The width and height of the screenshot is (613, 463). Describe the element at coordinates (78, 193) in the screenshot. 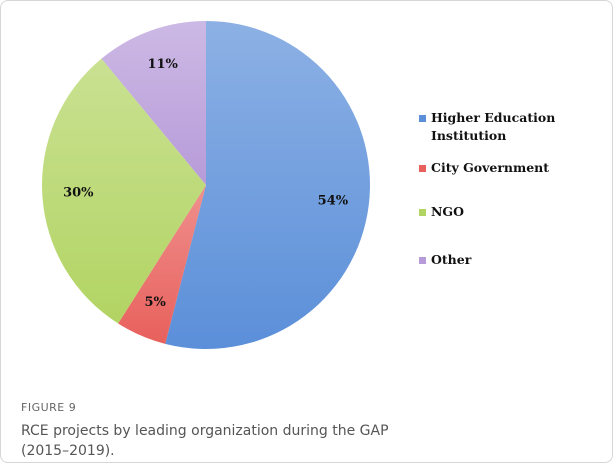

I see `data-label: 30%` at that location.